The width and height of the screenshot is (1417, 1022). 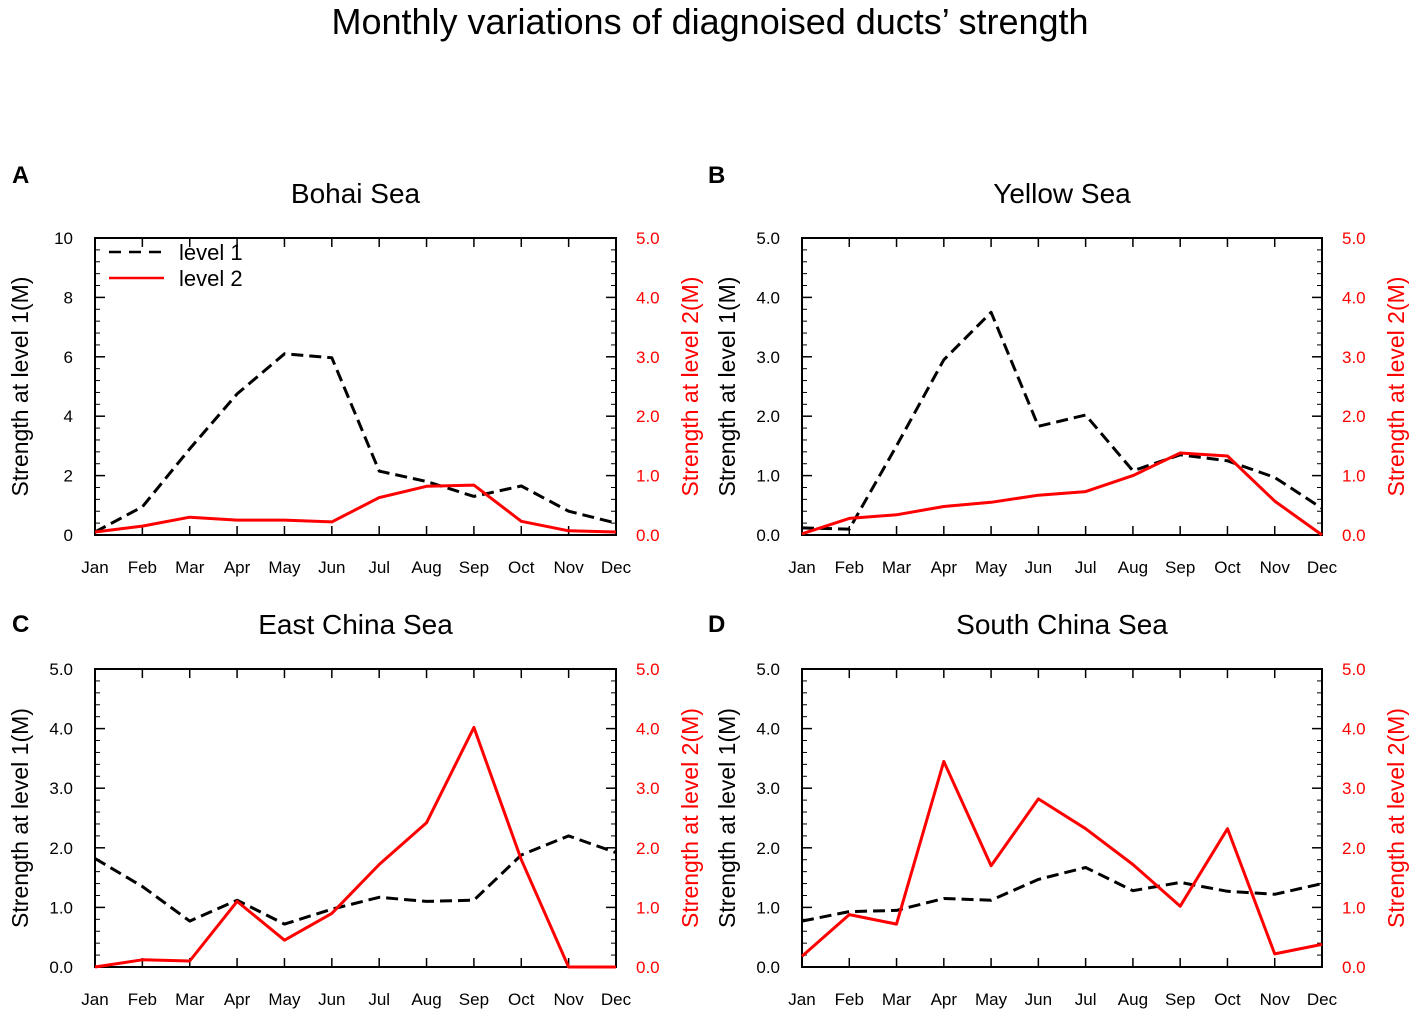 What do you see at coordinates (68, 297) in the screenshot?
I see `y-left-tick-label: 8` at bounding box center [68, 297].